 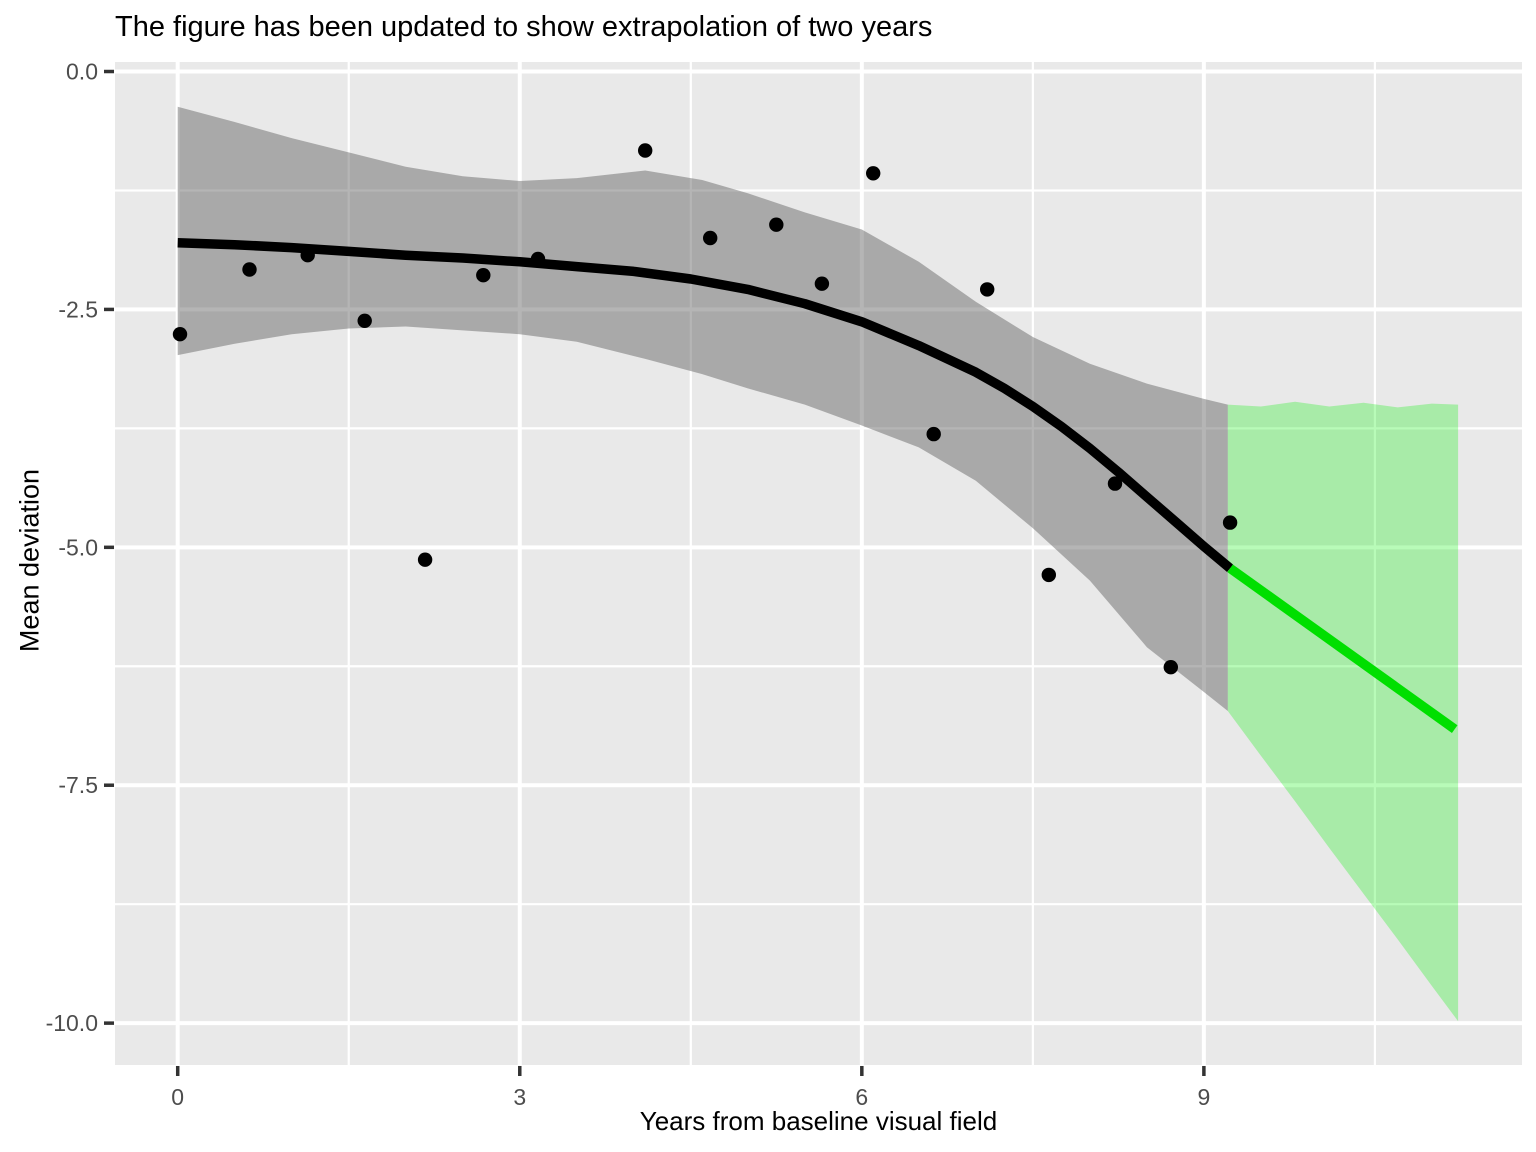 I want to click on y-axis-title: Mean deviation, so click(x=29, y=560).